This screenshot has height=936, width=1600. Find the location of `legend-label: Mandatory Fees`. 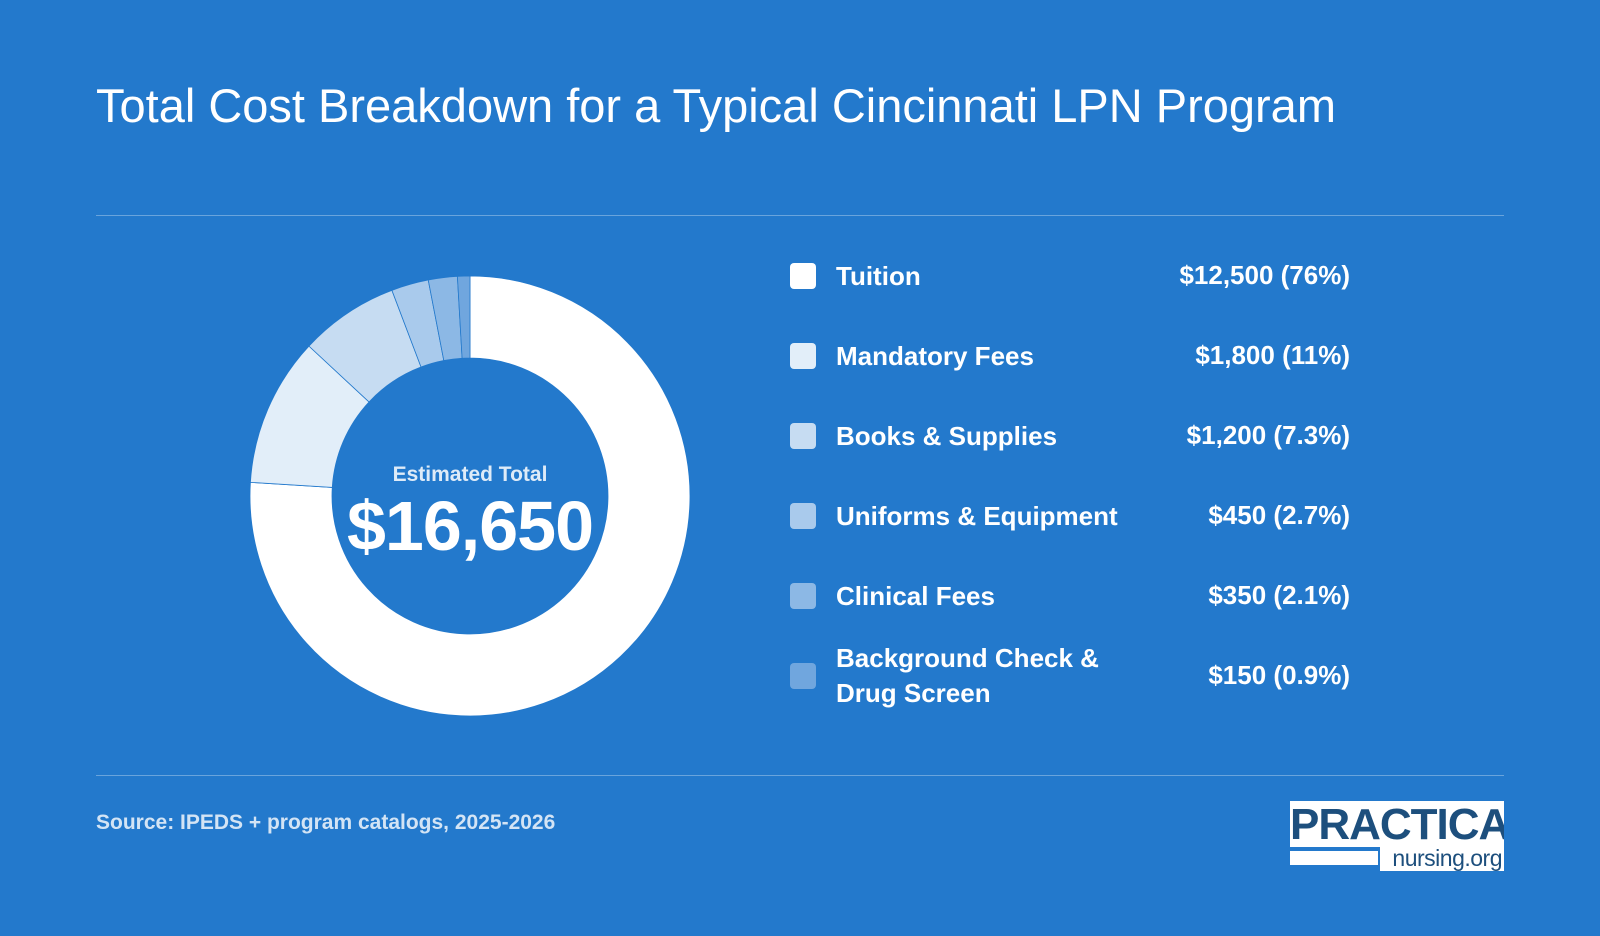

legend-label: Mandatory Fees is located at coordinates (935, 356).